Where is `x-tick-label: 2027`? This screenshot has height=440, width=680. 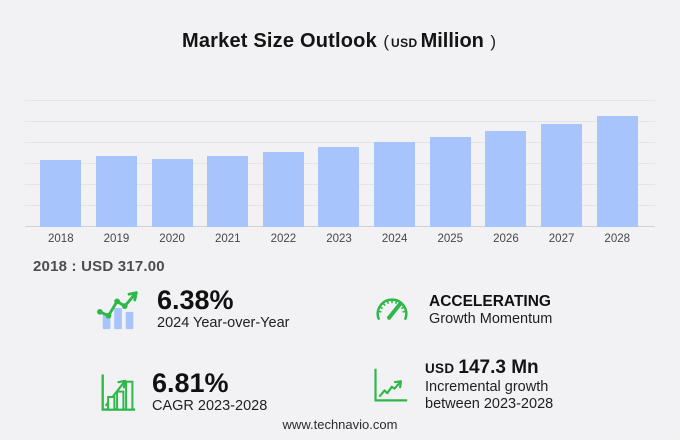
x-tick-label: 2027 is located at coordinates (561, 239).